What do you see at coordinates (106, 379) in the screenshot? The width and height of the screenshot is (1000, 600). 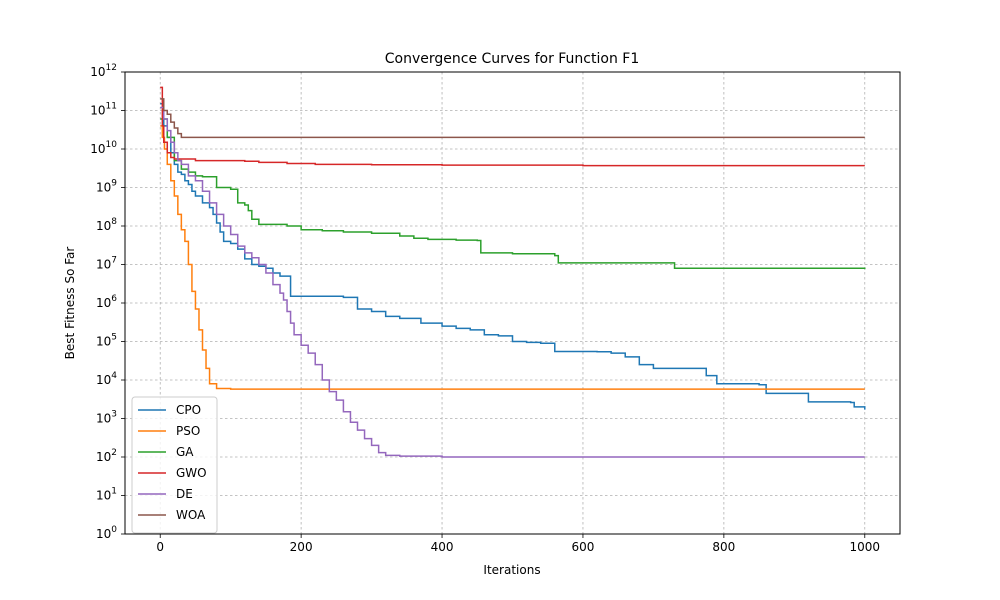 I see `y-tick-label: 10⁴` at bounding box center [106, 379].